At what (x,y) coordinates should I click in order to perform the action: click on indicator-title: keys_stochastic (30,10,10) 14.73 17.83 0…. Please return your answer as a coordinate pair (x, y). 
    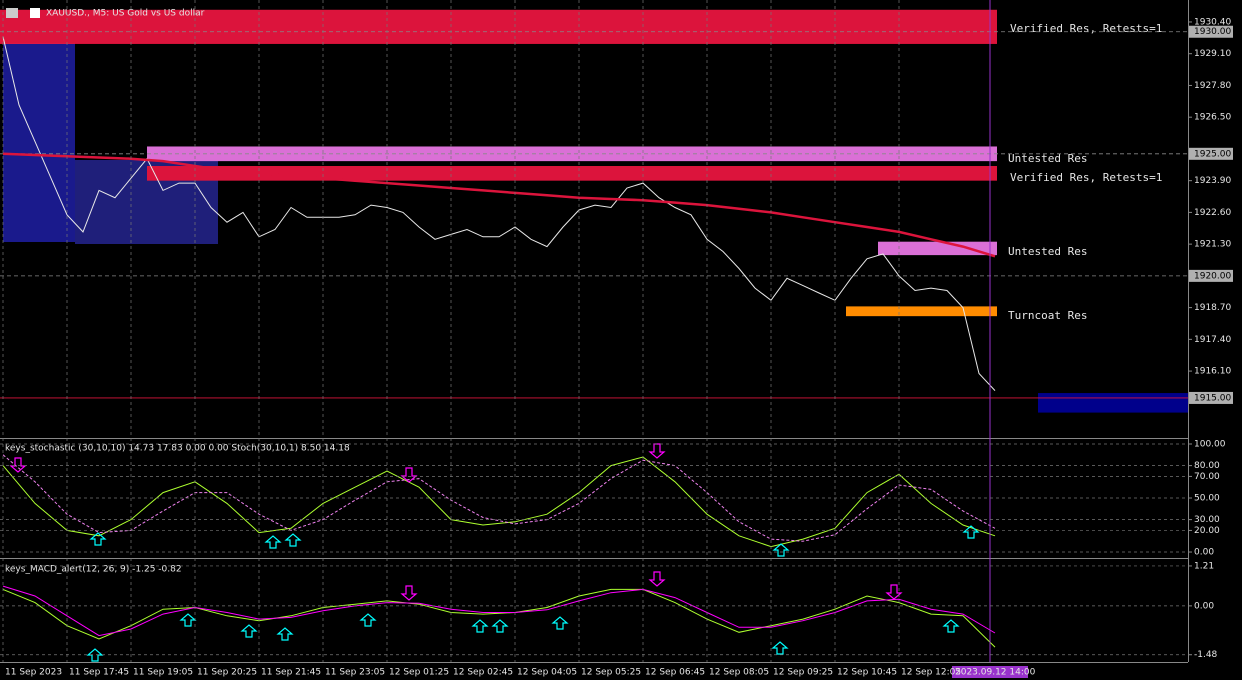
    Looking at the image, I should click on (177, 449).